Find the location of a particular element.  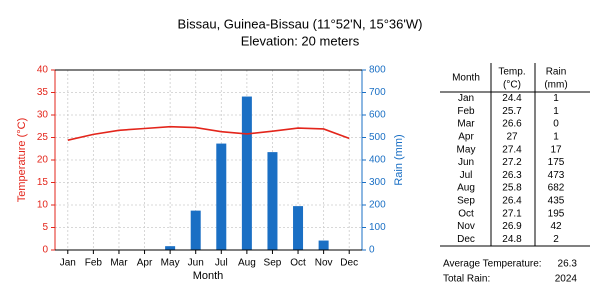

temperature-line is located at coordinates (208, 133).